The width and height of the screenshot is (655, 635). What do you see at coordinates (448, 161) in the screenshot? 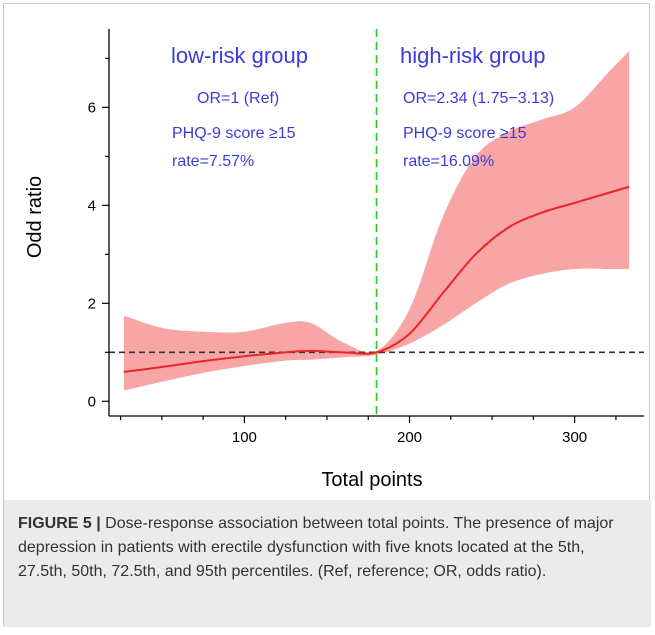
I see `high-group-rate: rate=16.09%` at bounding box center [448, 161].